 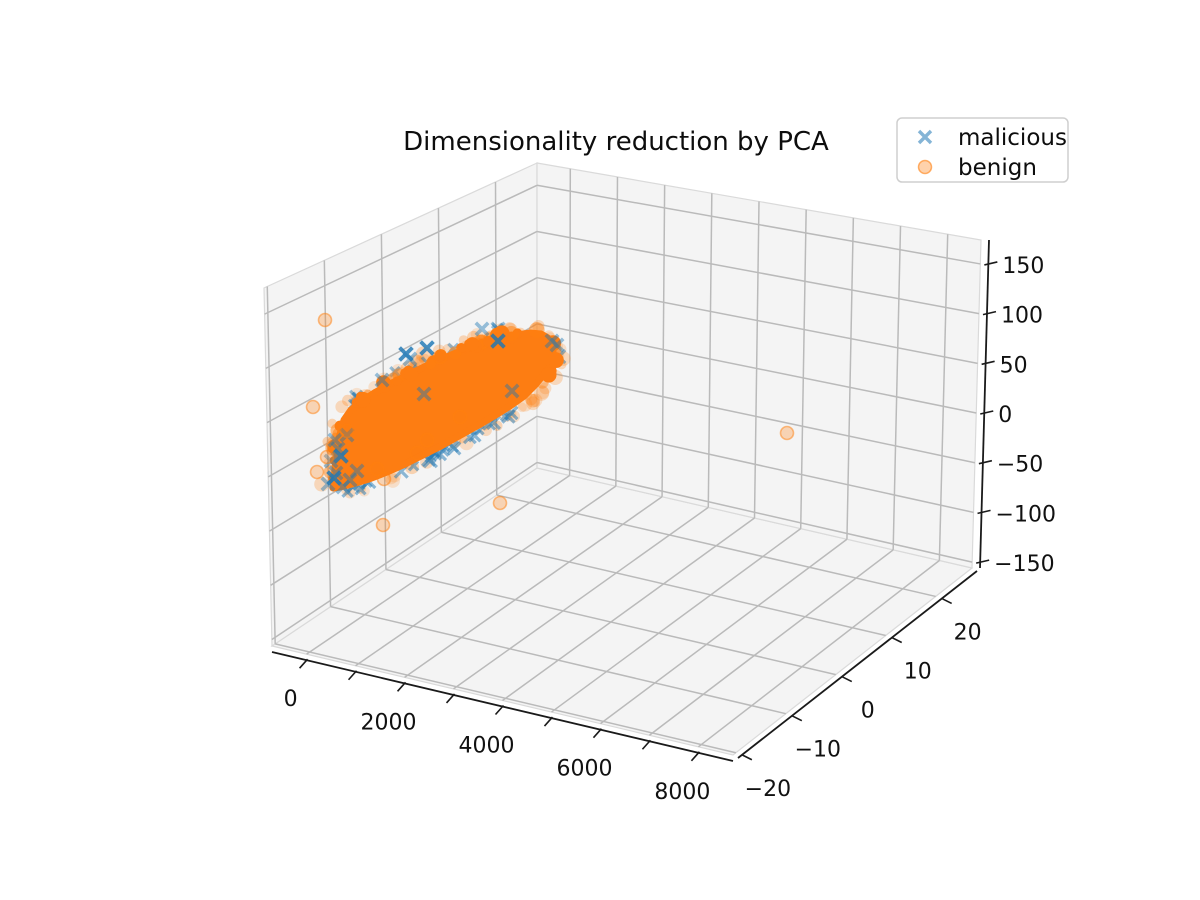 What do you see at coordinates (868, 711) in the screenshot?
I see `y-tick-label: 0` at bounding box center [868, 711].